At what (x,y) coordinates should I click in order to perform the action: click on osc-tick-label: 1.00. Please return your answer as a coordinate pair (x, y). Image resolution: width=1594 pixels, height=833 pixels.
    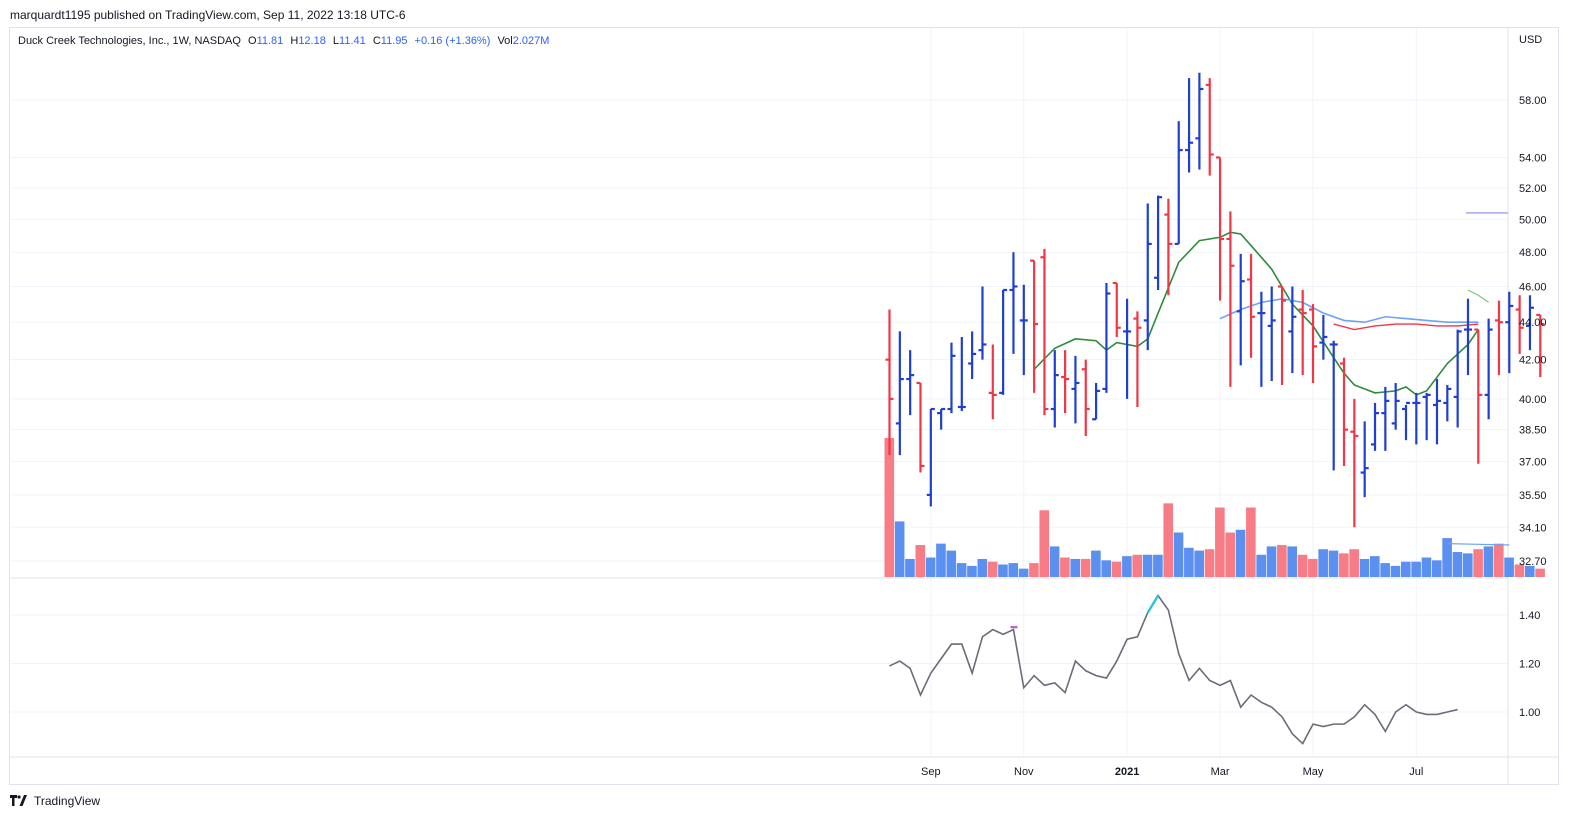
    Looking at the image, I should click on (1529, 713).